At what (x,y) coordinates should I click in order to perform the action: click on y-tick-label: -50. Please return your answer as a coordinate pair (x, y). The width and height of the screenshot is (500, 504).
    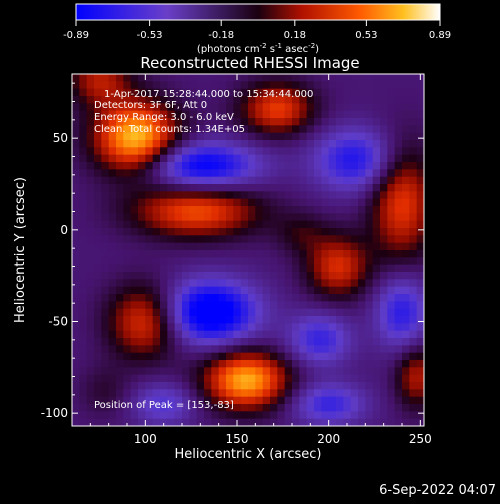
    Looking at the image, I should click on (58, 322).